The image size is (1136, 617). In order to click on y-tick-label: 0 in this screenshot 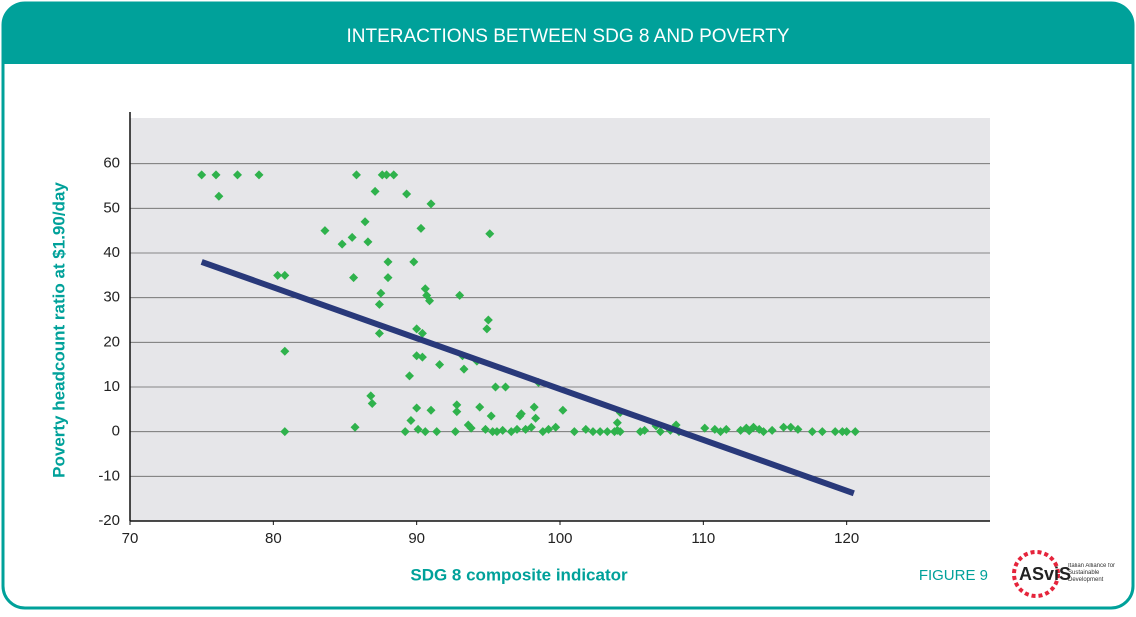, I will do `click(116, 431)`.